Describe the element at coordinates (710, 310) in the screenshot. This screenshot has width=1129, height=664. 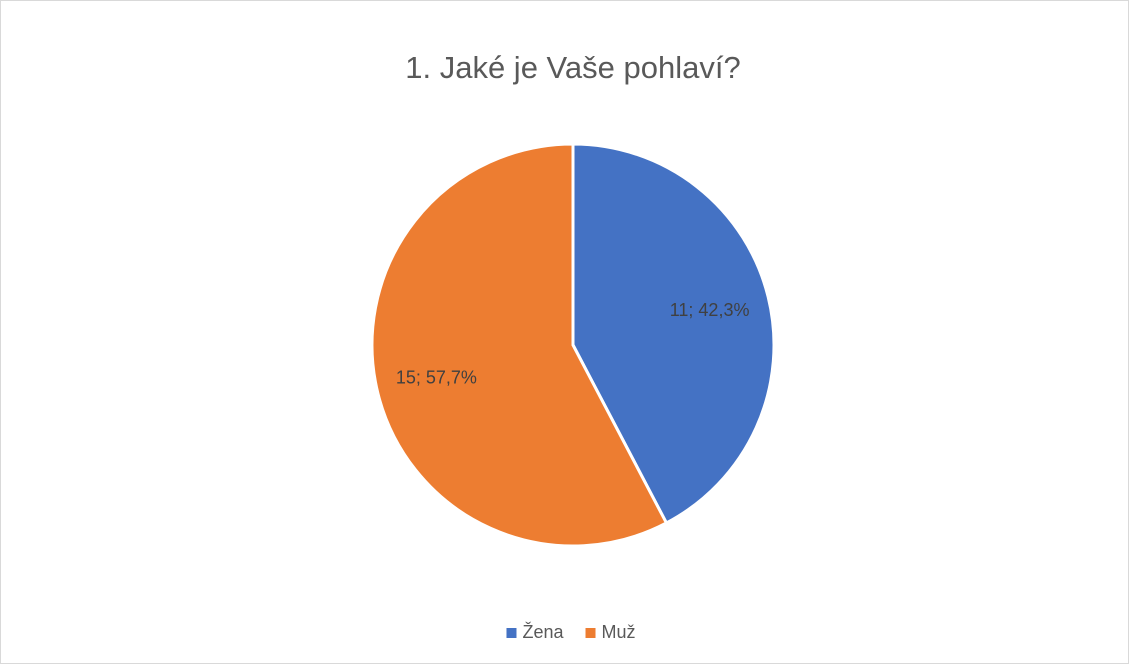
I see `data-label: 11; 42,3%` at that location.